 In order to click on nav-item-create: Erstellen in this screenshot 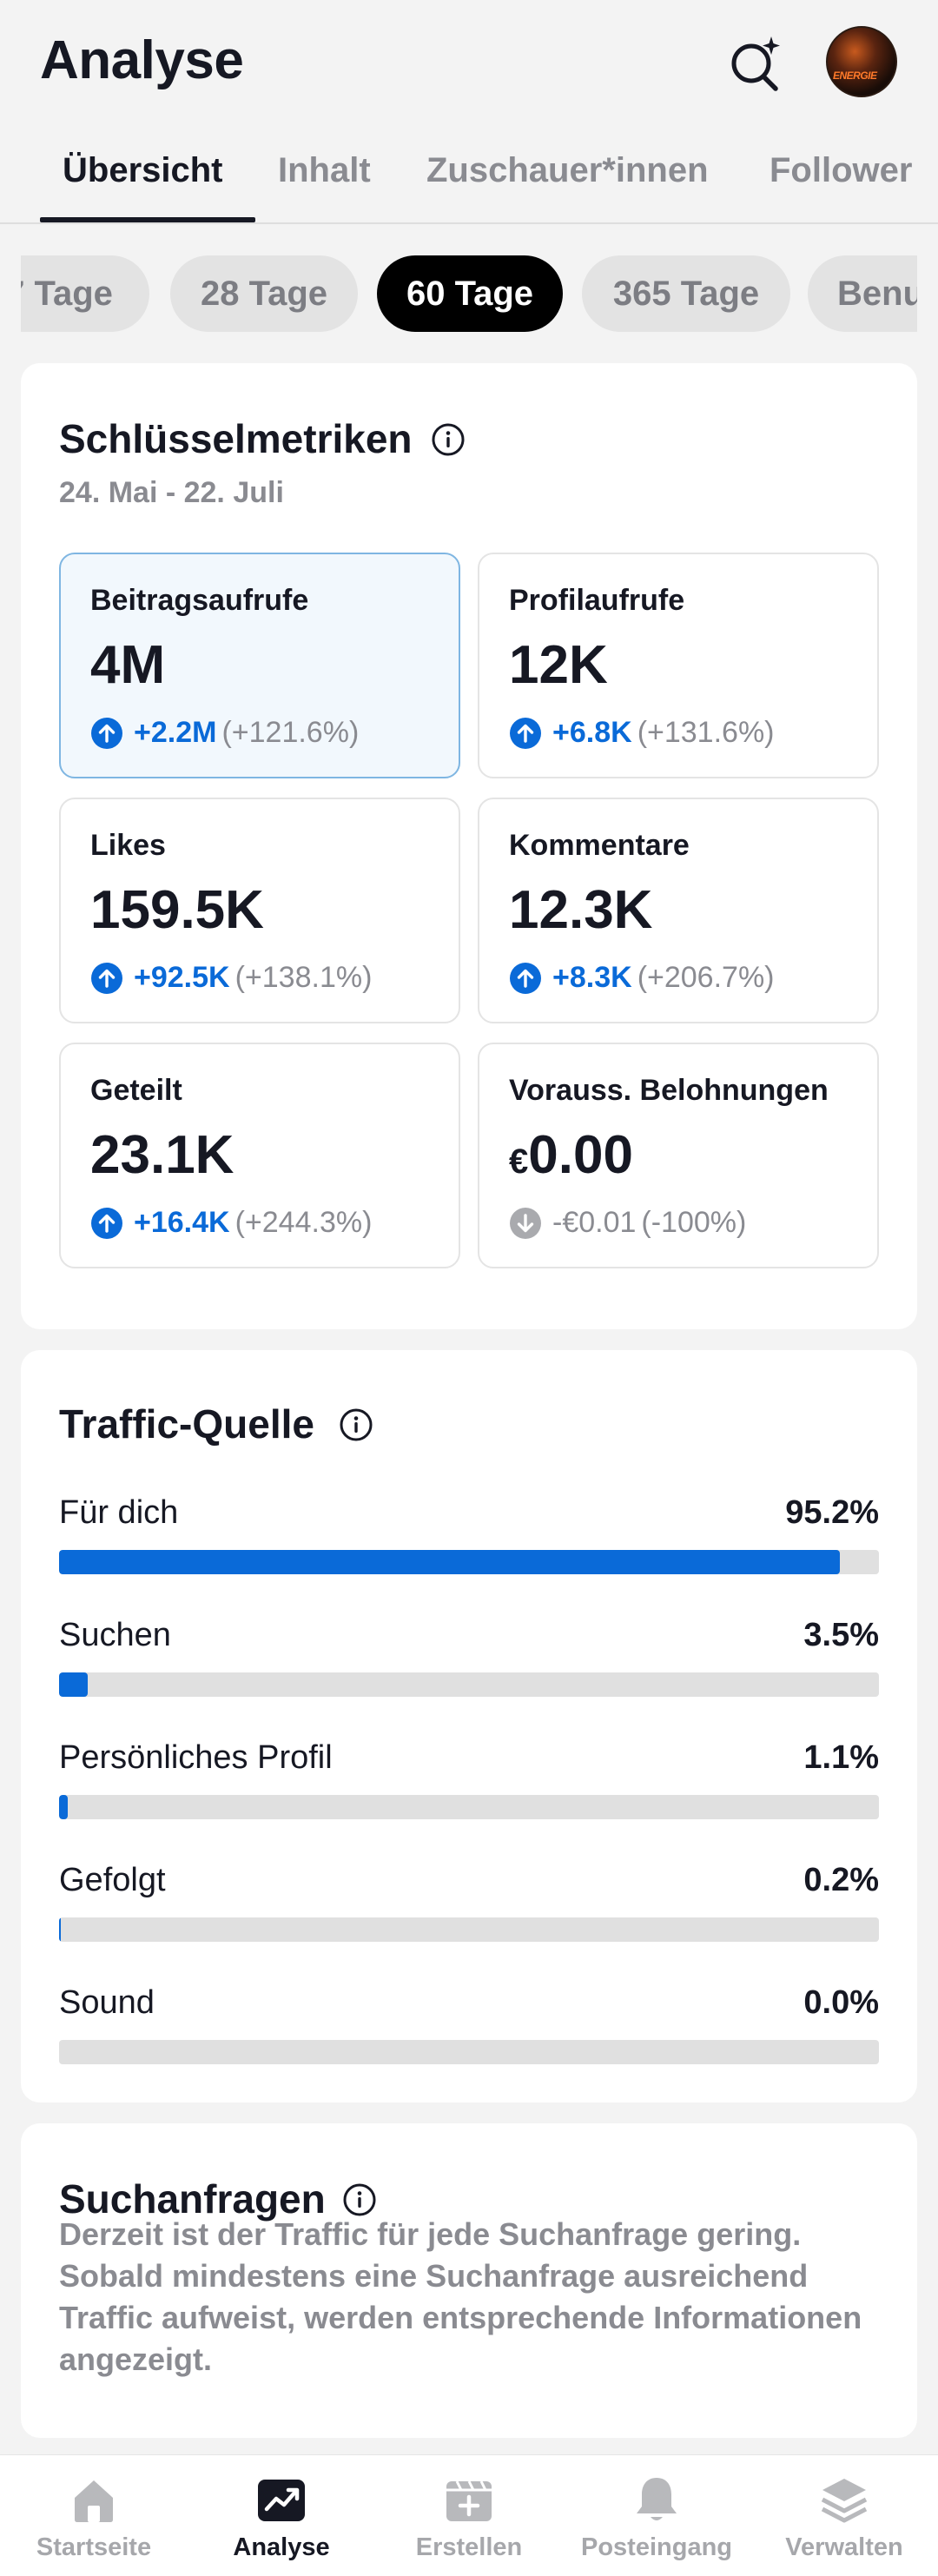, I will do `click(469, 2515)`.